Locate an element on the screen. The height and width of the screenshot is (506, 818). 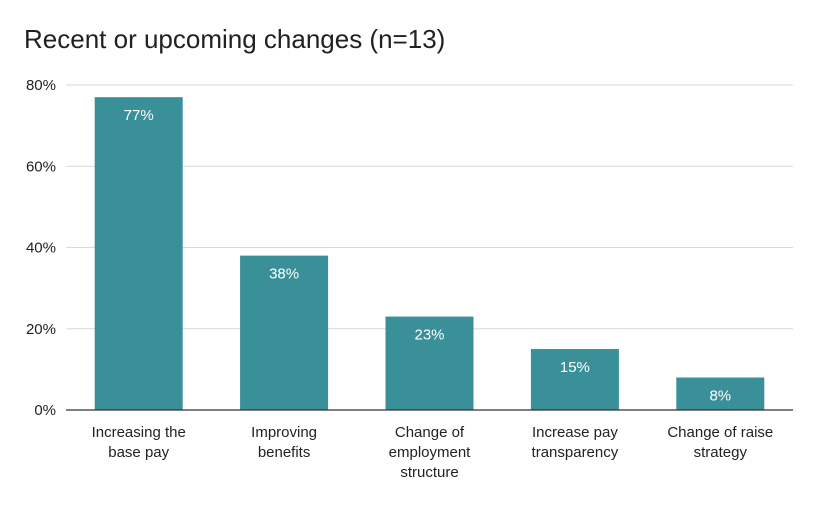
x-category-label-line: structure is located at coordinates (429, 472).